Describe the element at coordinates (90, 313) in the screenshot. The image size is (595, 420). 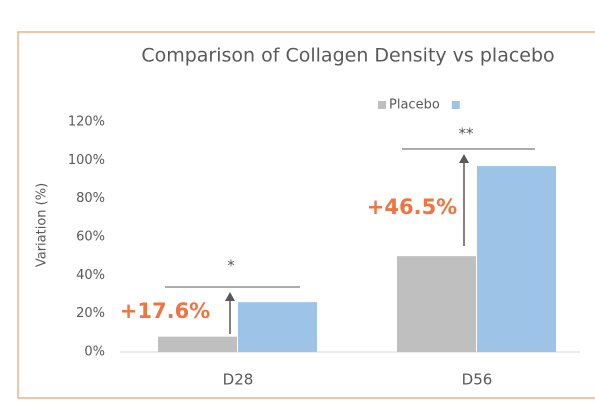
I see `y-tick-label: 20%` at that location.